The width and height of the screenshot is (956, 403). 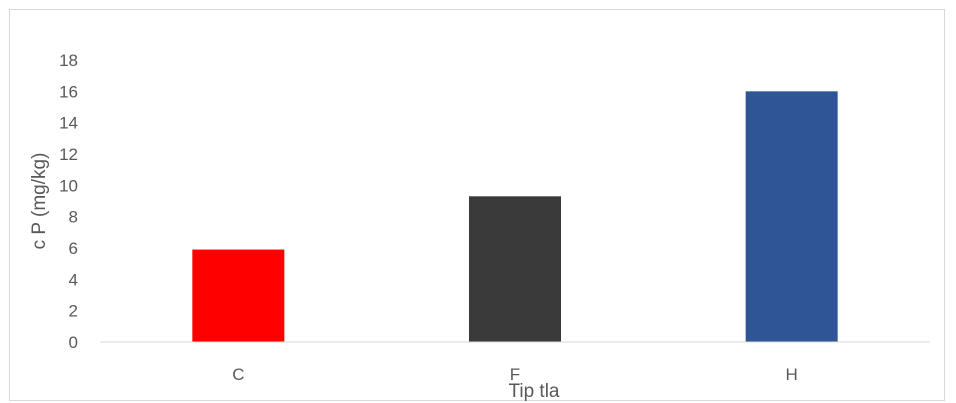 I want to click on y-tick-label: 6, so click(x=73, y=248).